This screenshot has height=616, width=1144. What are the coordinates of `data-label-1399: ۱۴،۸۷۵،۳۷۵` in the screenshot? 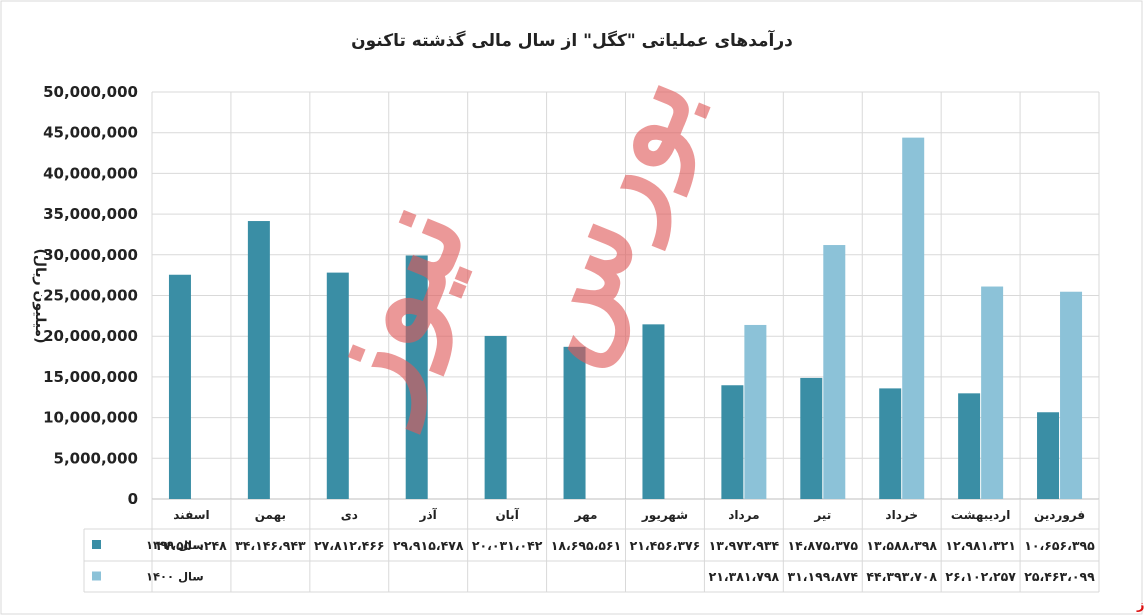 It's located at (823, 545).